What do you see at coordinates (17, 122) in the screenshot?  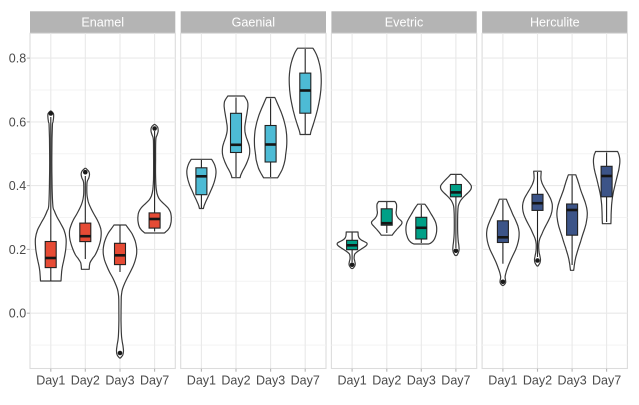 I see `svg-text: 0.6` at bounding box center [17, 122].